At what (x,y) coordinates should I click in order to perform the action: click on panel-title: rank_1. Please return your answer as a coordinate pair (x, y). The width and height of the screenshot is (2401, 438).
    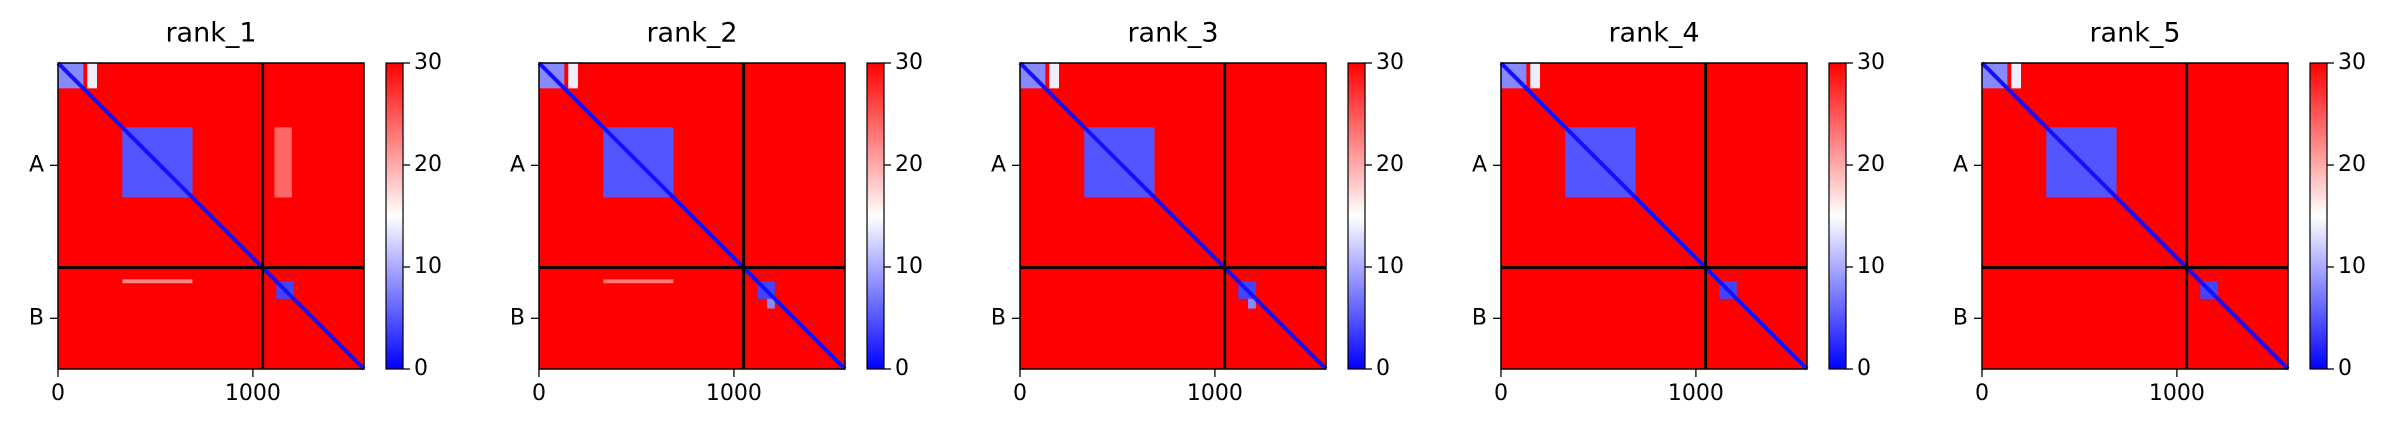
    Looking at the image, I should click on (210, 33).